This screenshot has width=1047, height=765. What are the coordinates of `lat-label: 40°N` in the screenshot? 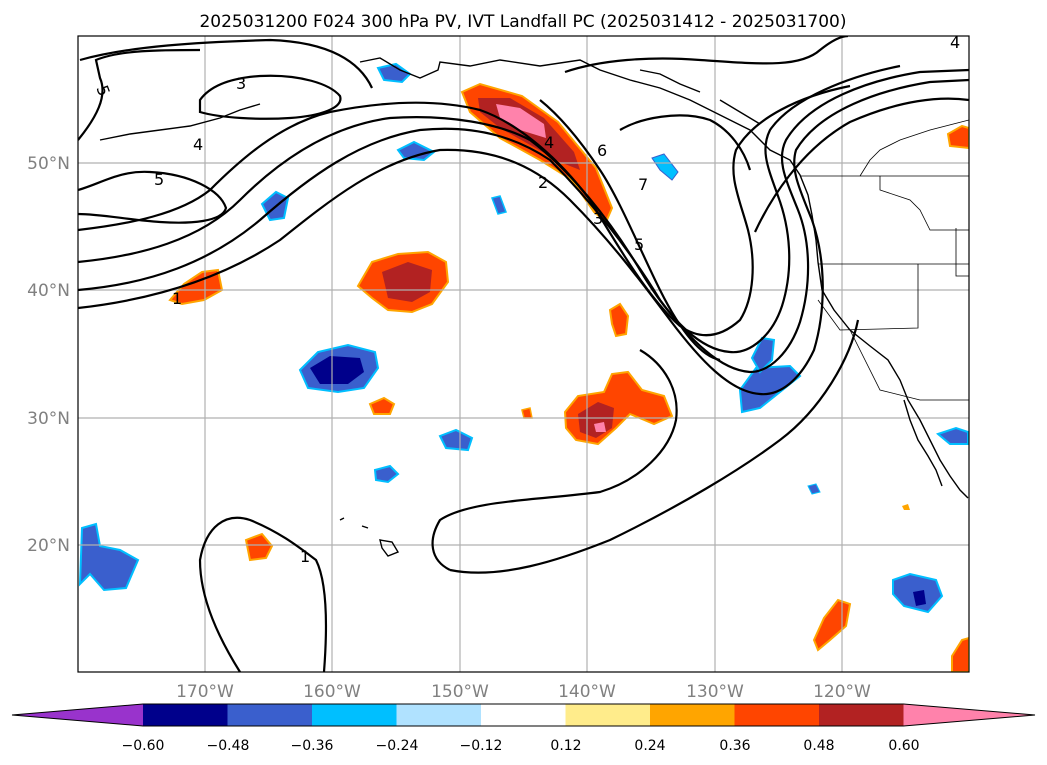 It's located at (48, 291).